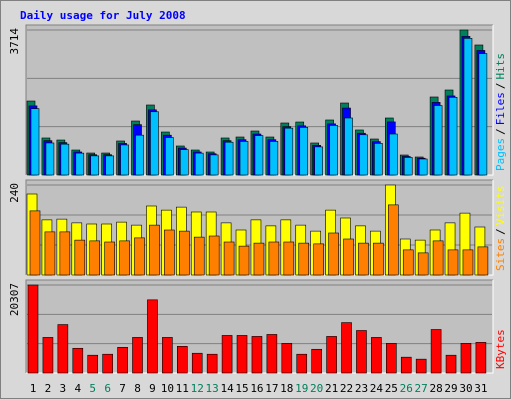  What do you see at coordinates (227, 388) in the screenshot?
I see `x-tick-label: 14` at bounding box center [227, 388].